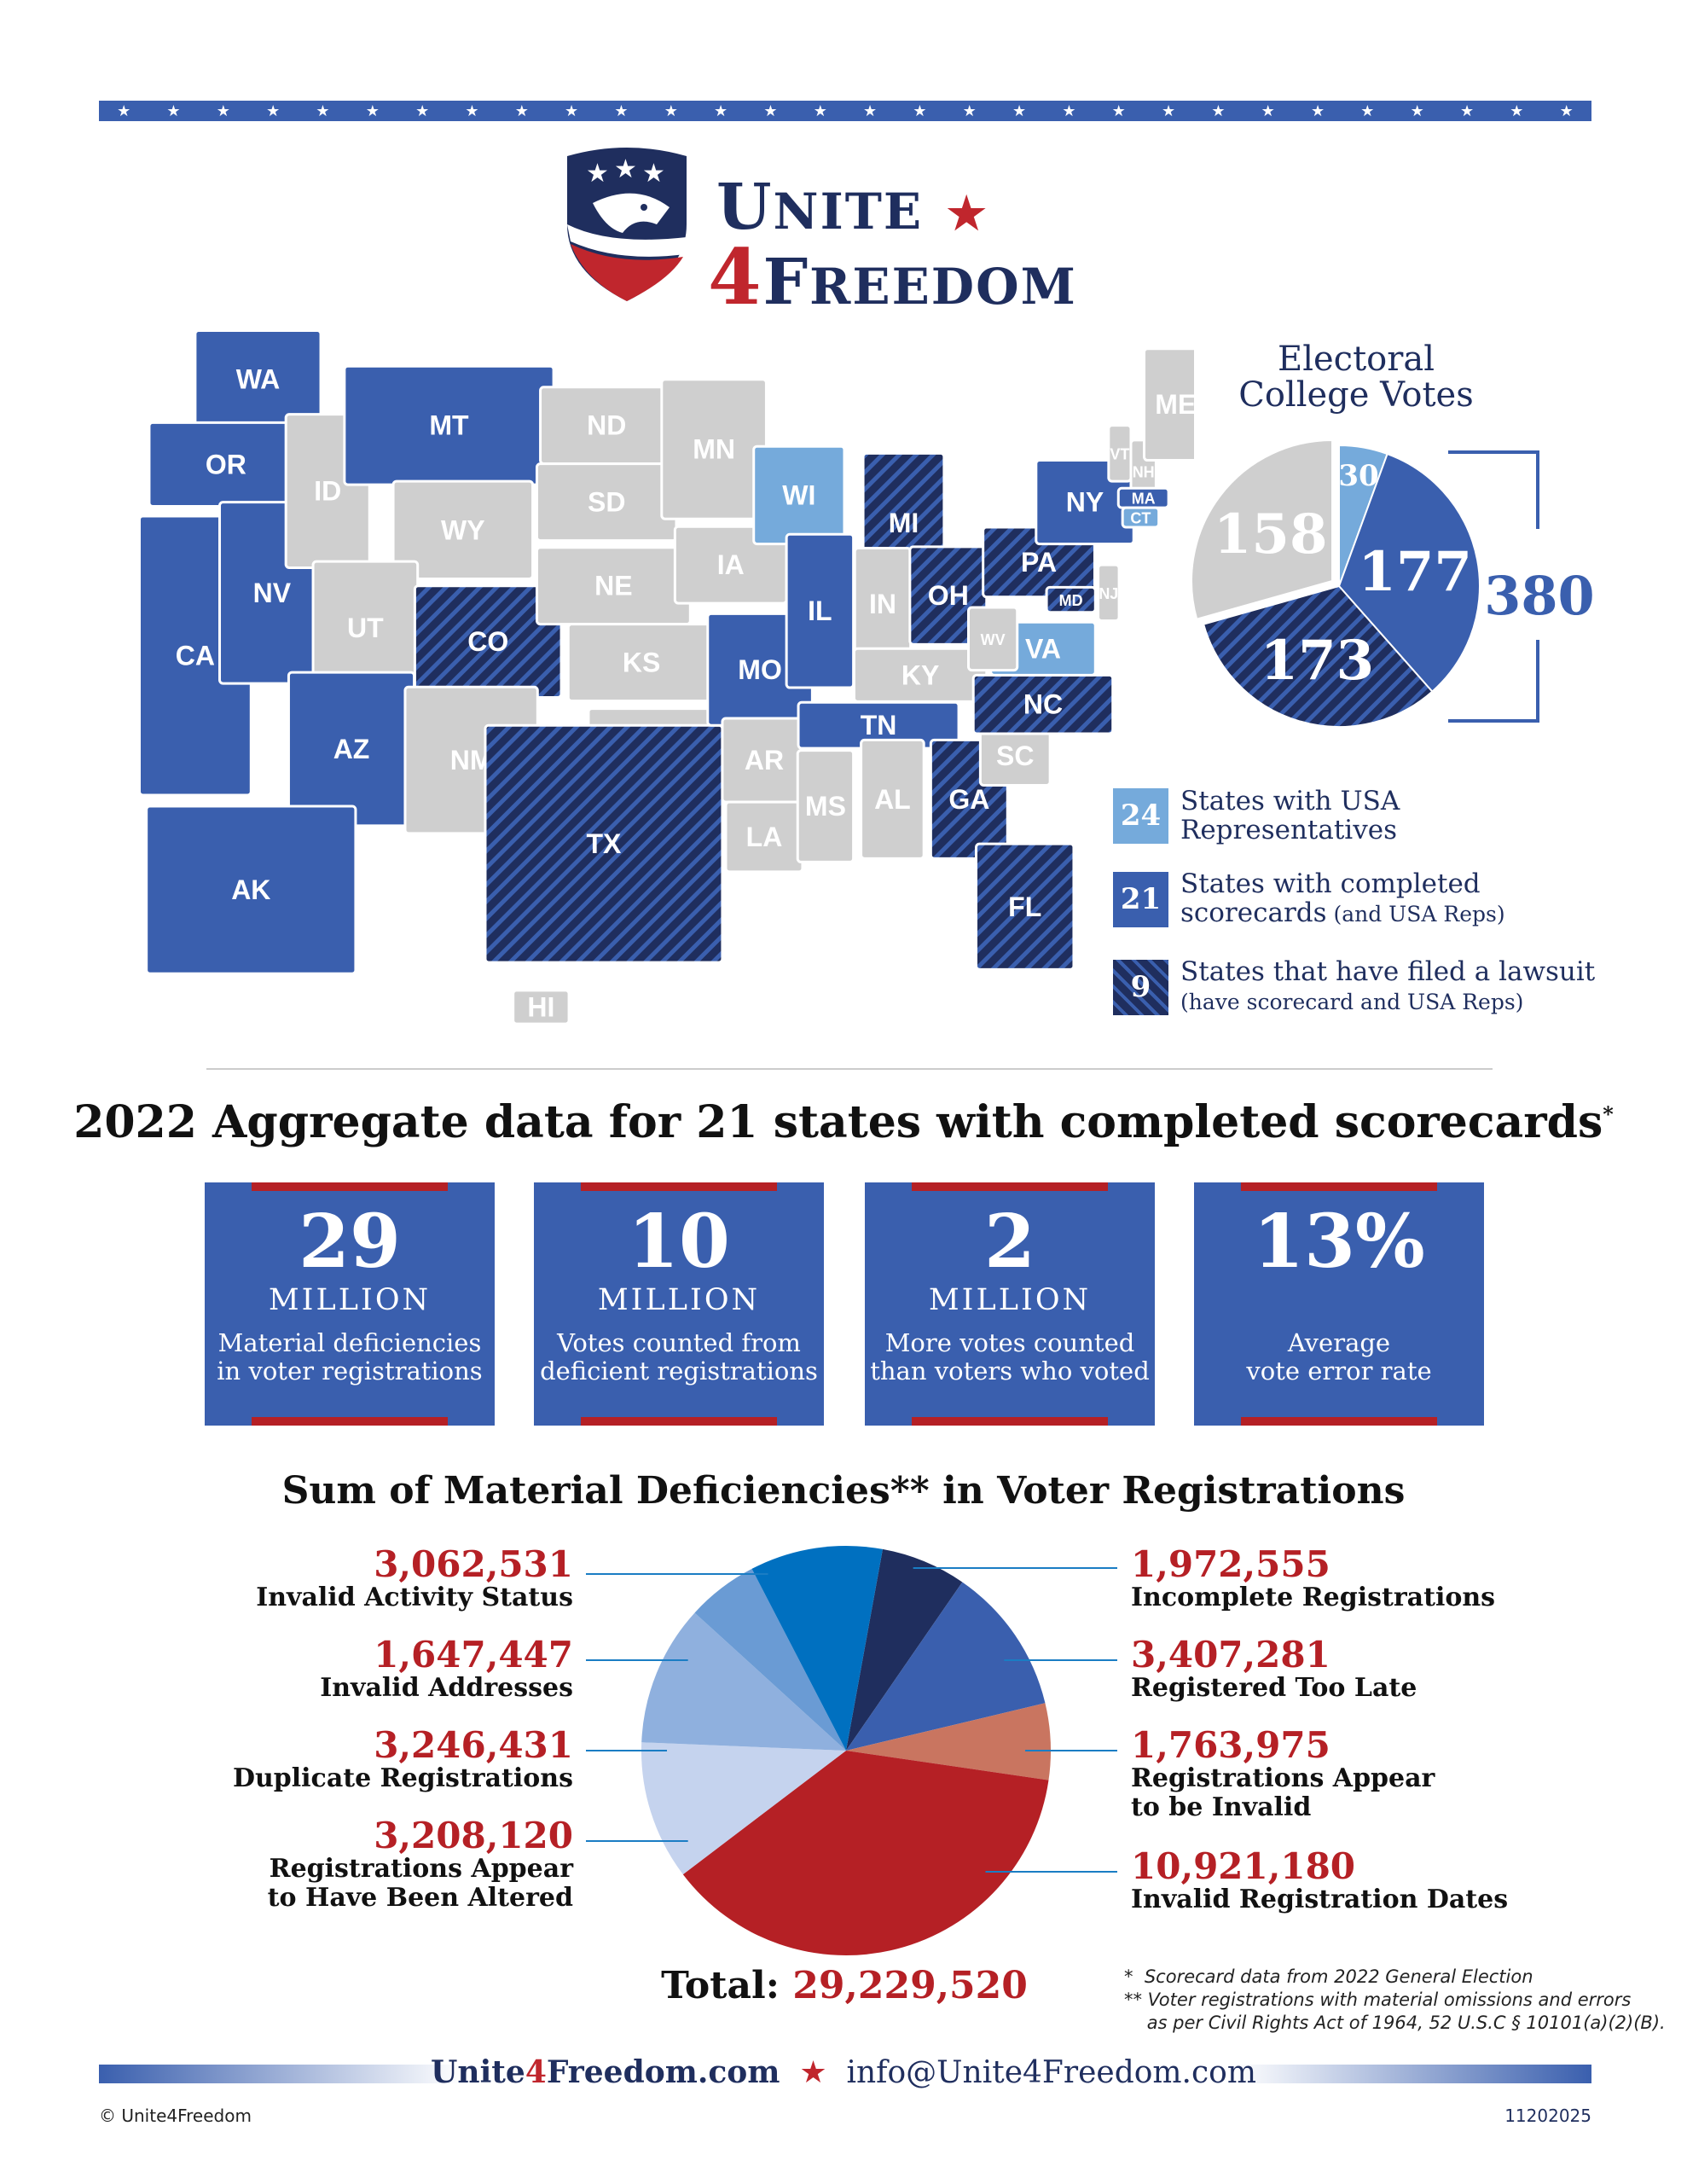 The height and width of the screenshot is (2184, 1687). I want to click on doc-code: 11202025, so click(1547, 2116).